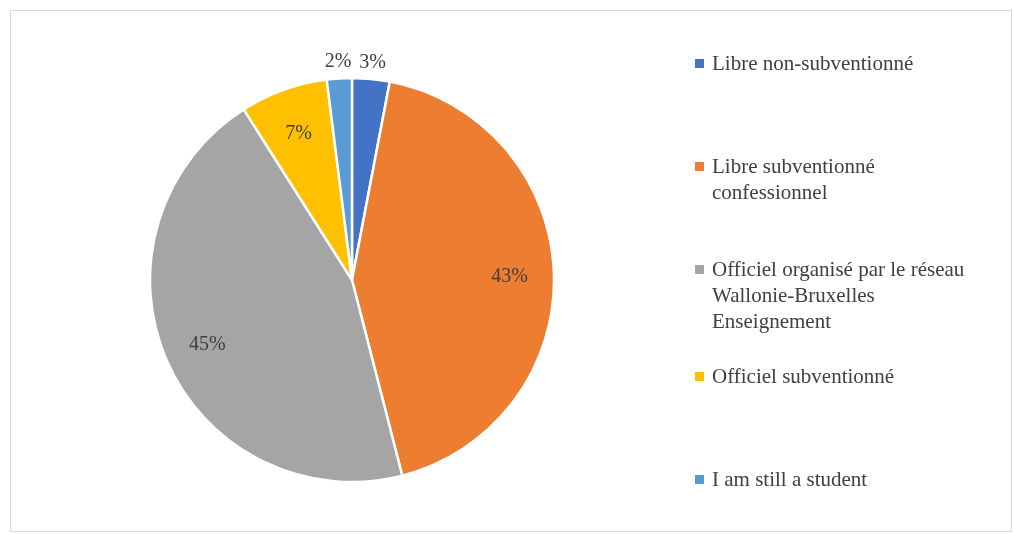  Describe the element at coordinates (373, 60) in the screenshot. I see `data-label: 3%` at that location.